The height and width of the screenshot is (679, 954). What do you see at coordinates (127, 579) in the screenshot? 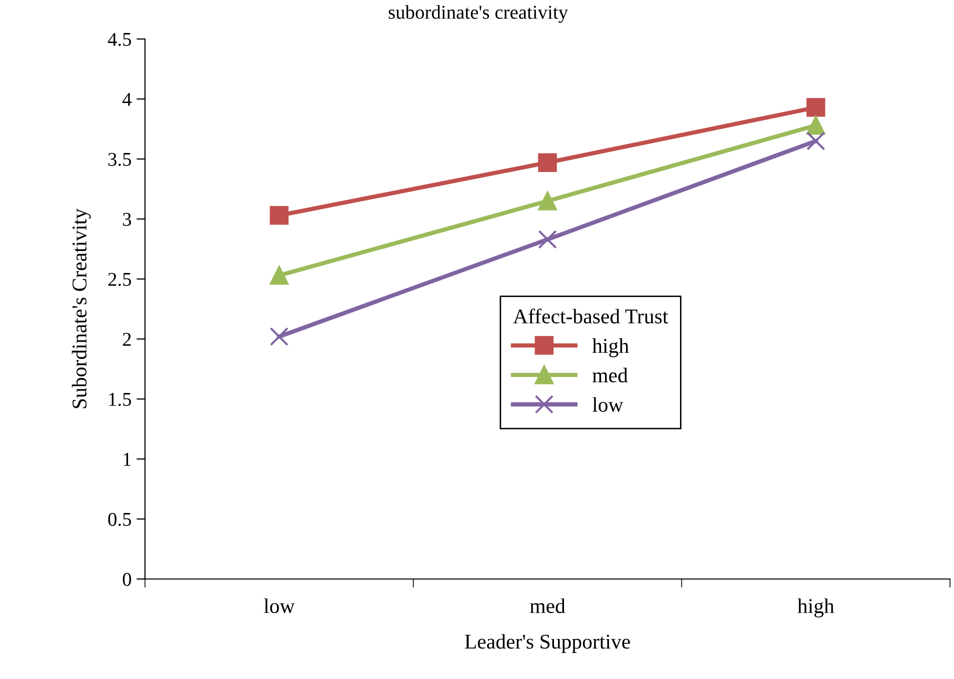
I see `y-tick-label: 0` at bounding box center [127, 579].